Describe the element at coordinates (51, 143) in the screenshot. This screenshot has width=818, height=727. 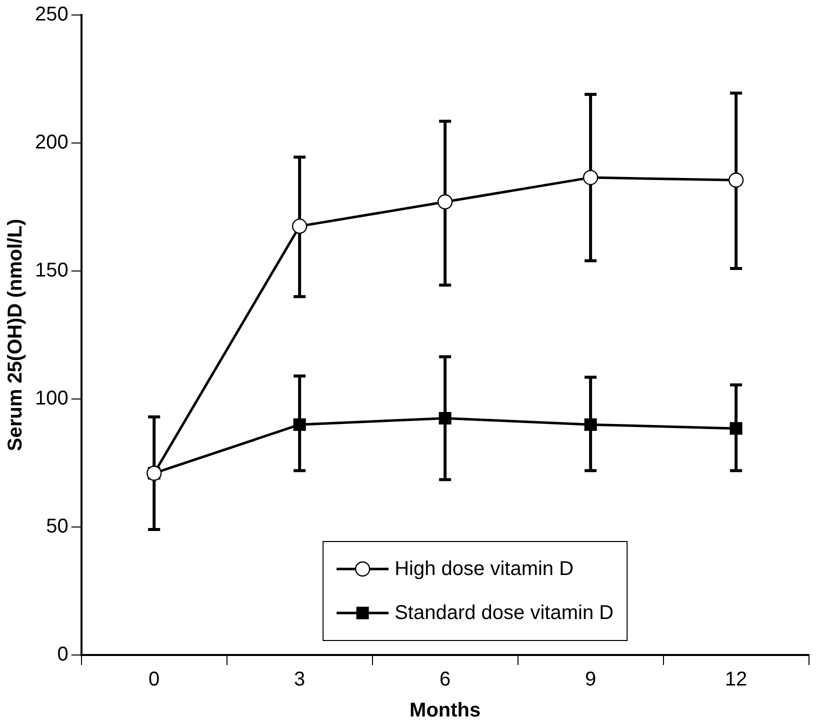
I see `y-tick-label: 200` at that location.